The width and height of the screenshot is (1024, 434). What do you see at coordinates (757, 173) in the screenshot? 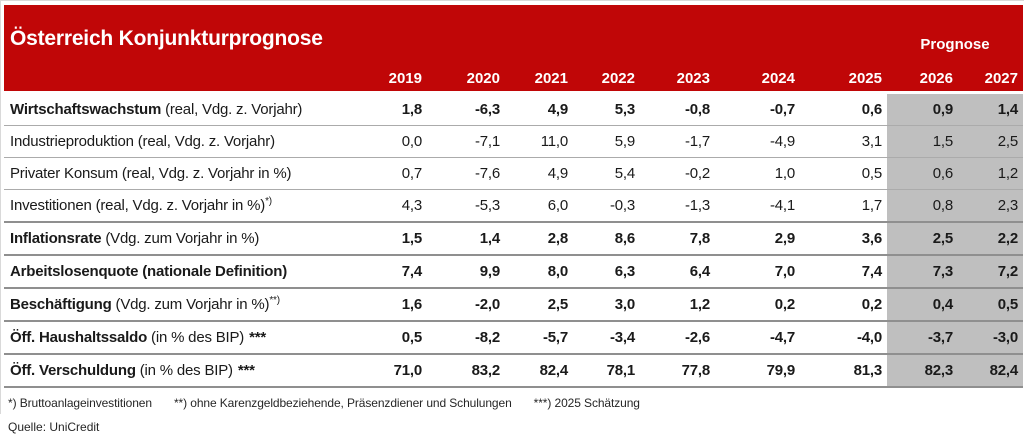
I see `cell-value: 1,0` at bounding box center [757, 173].